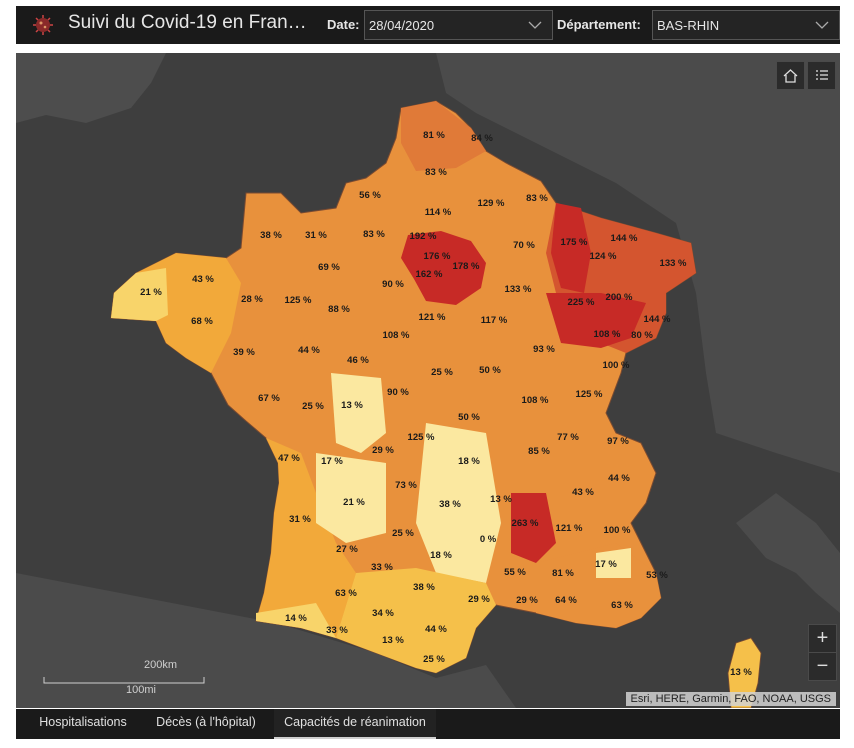 The height and width of the screenshot is (748, 854). What do you see at coordinates (306, 538) in the screenshot?
I see `region-sud-ouest` at bounding box center [306, 538].